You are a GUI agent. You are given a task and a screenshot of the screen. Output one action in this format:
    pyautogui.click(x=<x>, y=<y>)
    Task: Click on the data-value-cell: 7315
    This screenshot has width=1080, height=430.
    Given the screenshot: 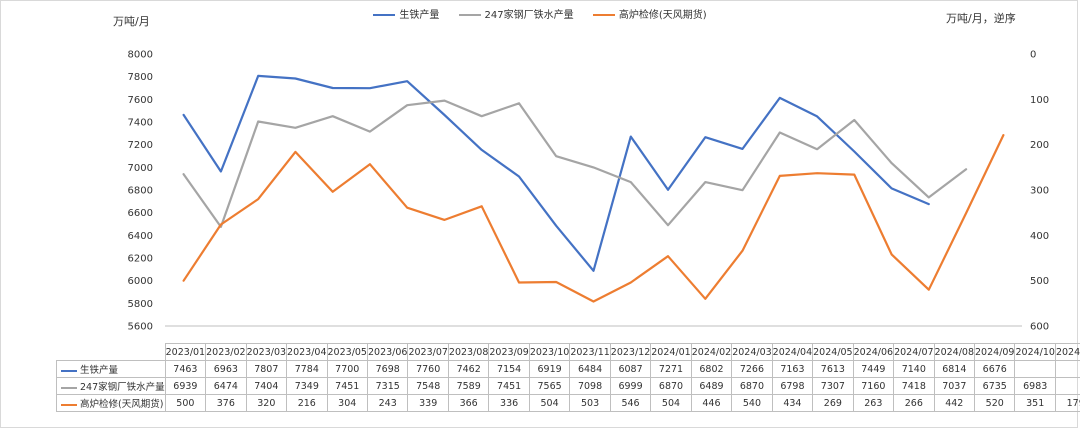 What is the action you would take?
    pyautogui.click(x=387, y=386)
    